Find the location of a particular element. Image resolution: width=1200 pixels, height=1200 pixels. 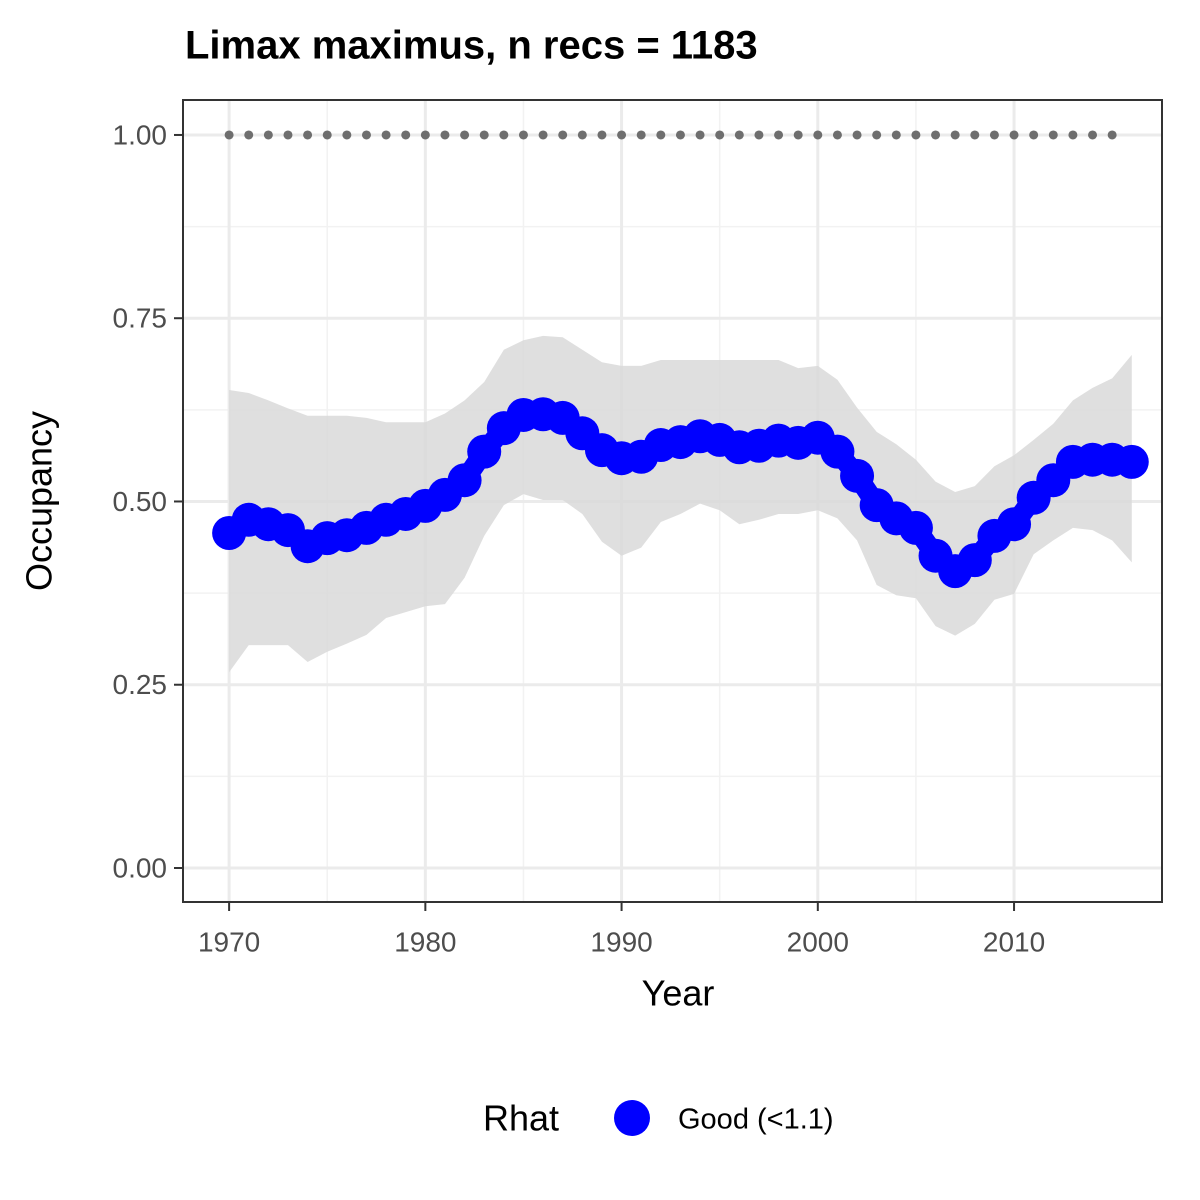

x-tick-label: 2010 is located at coordinates (1014, 941).